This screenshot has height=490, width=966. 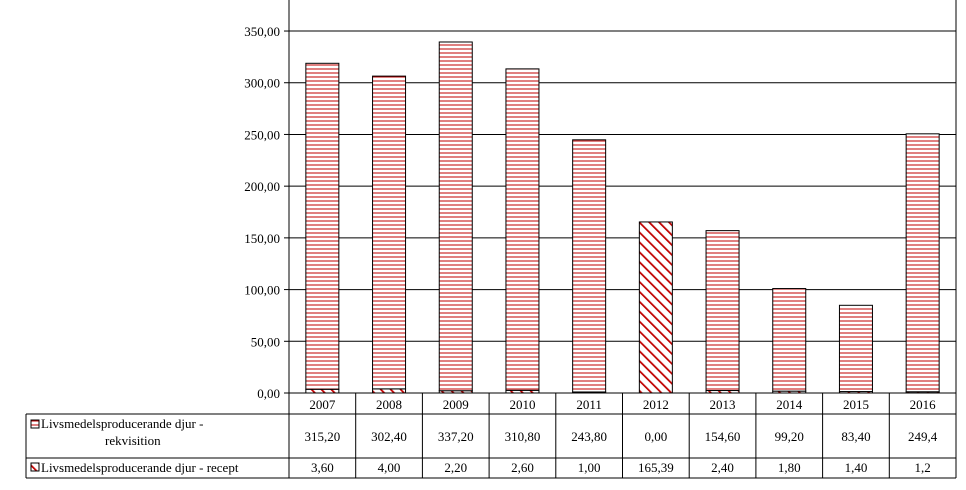 I want to click on table-value-recept: 4,00, so click(x=389, y=467).